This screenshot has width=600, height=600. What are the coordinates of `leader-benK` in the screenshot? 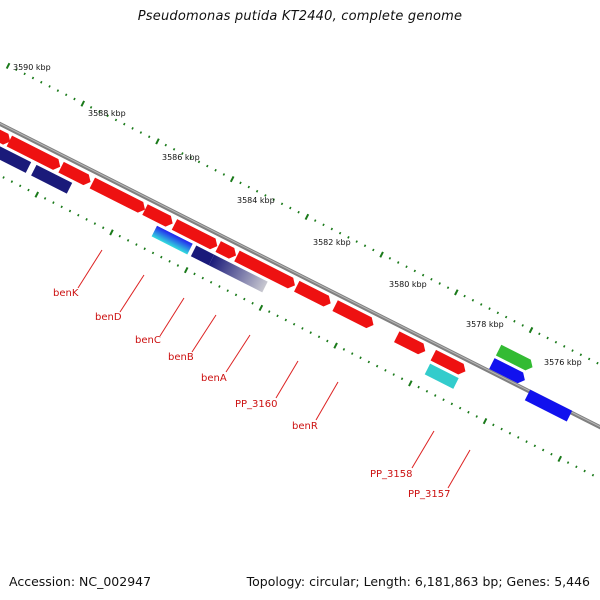 It's located at (90, 269).